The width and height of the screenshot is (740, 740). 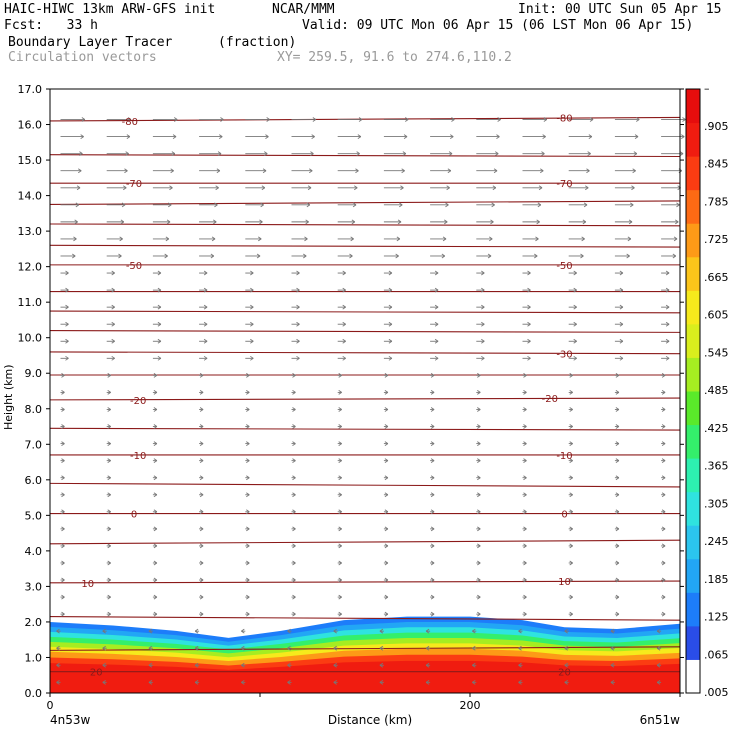 What do you see at coordinates (364, 702) in the screenshot?
I see `x-axis: 0 200` at bounding box center [364, 702].